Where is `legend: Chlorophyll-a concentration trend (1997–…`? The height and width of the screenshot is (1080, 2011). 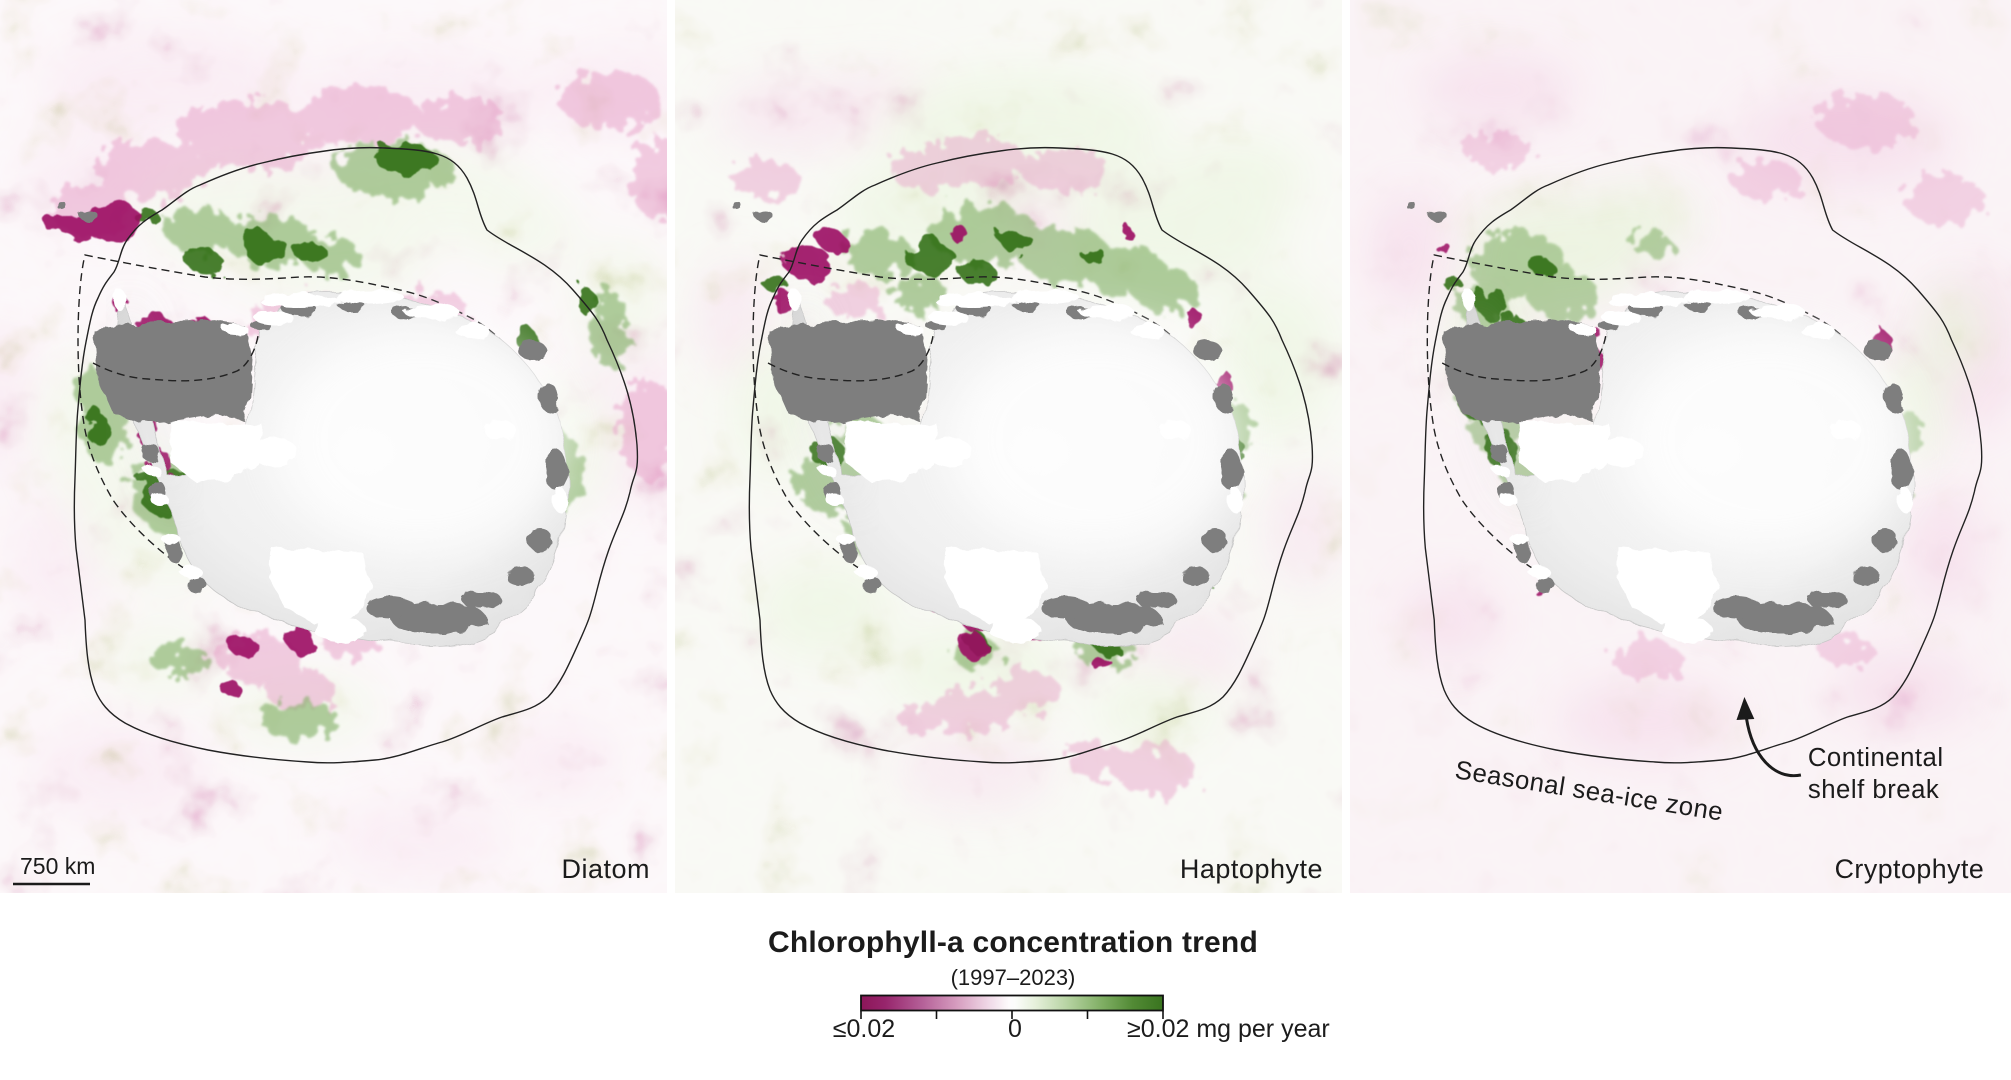
legend: Chlorophyll-a concentration trend (1997–… is located at coordinates (1013, 986).